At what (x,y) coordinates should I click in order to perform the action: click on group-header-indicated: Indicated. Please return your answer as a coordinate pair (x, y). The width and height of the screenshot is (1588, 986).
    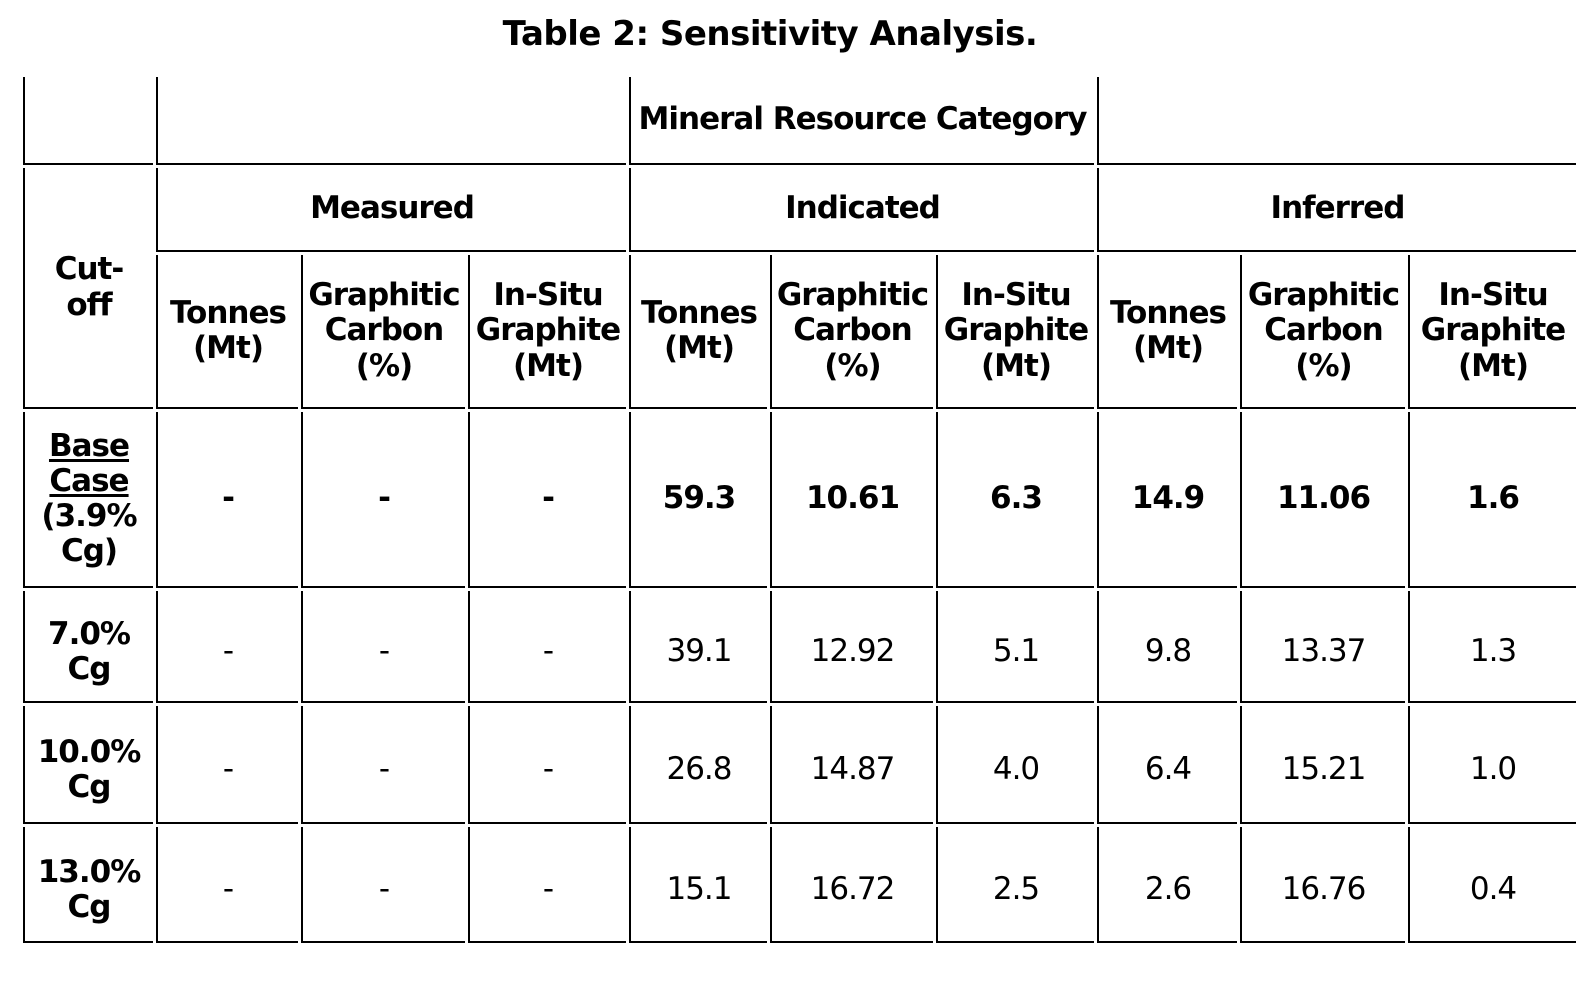
    Looking at the image, I should click on (861, 210).